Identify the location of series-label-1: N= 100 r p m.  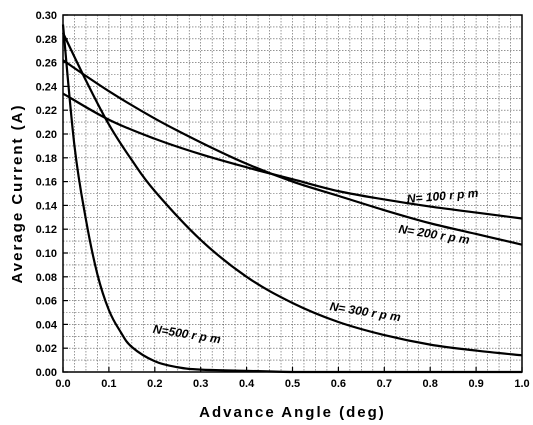
(442, 196).